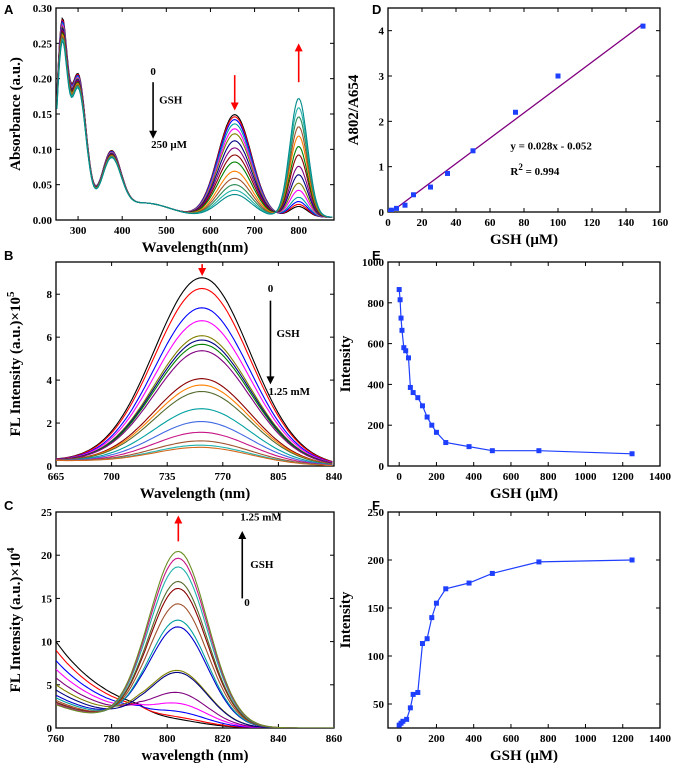 The height and width of the screenshot is (776, 676). I want to click on increase-arrow-802-head, so click(298, 47).